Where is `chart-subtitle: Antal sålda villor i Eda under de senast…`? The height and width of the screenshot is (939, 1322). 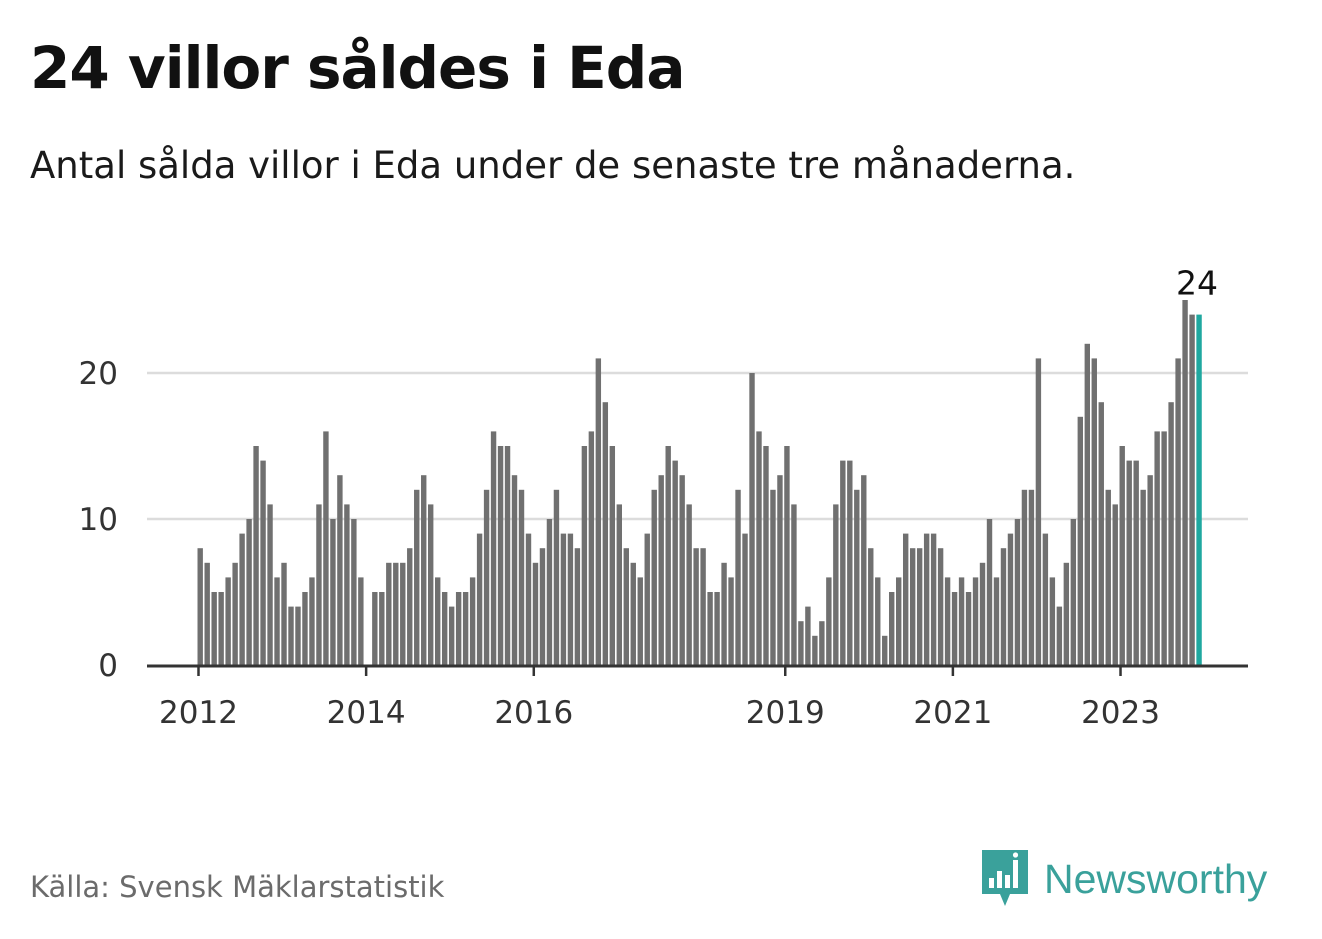
chart-subtitle: Antal sålda villor i Eda under de senast… is located at coordinates (553, 165).